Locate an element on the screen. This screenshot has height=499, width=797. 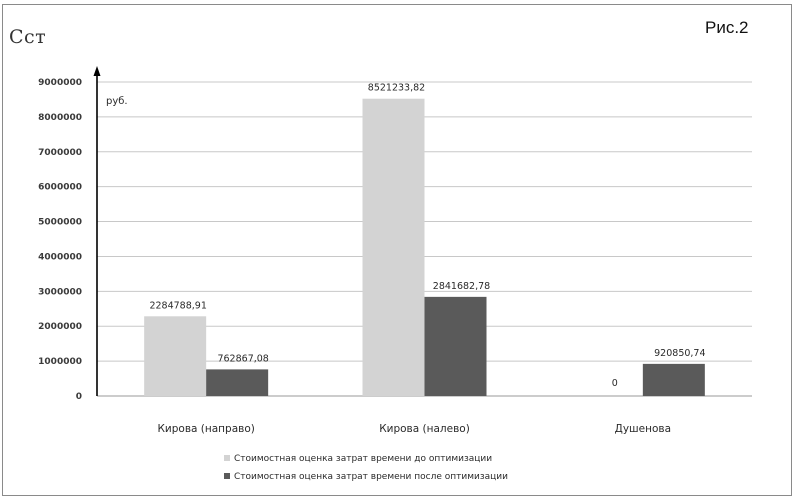
y-axis-arrow is located at coordinates (97, 71).